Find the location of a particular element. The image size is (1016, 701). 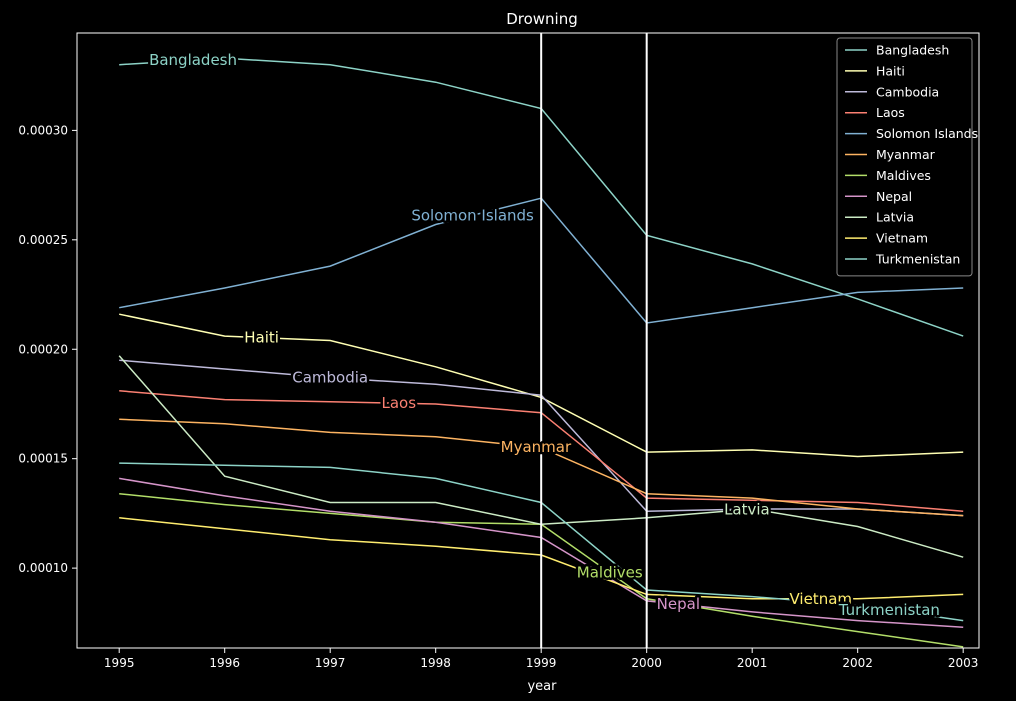

legend-entry: Laos is located at coordinates (890, 112).